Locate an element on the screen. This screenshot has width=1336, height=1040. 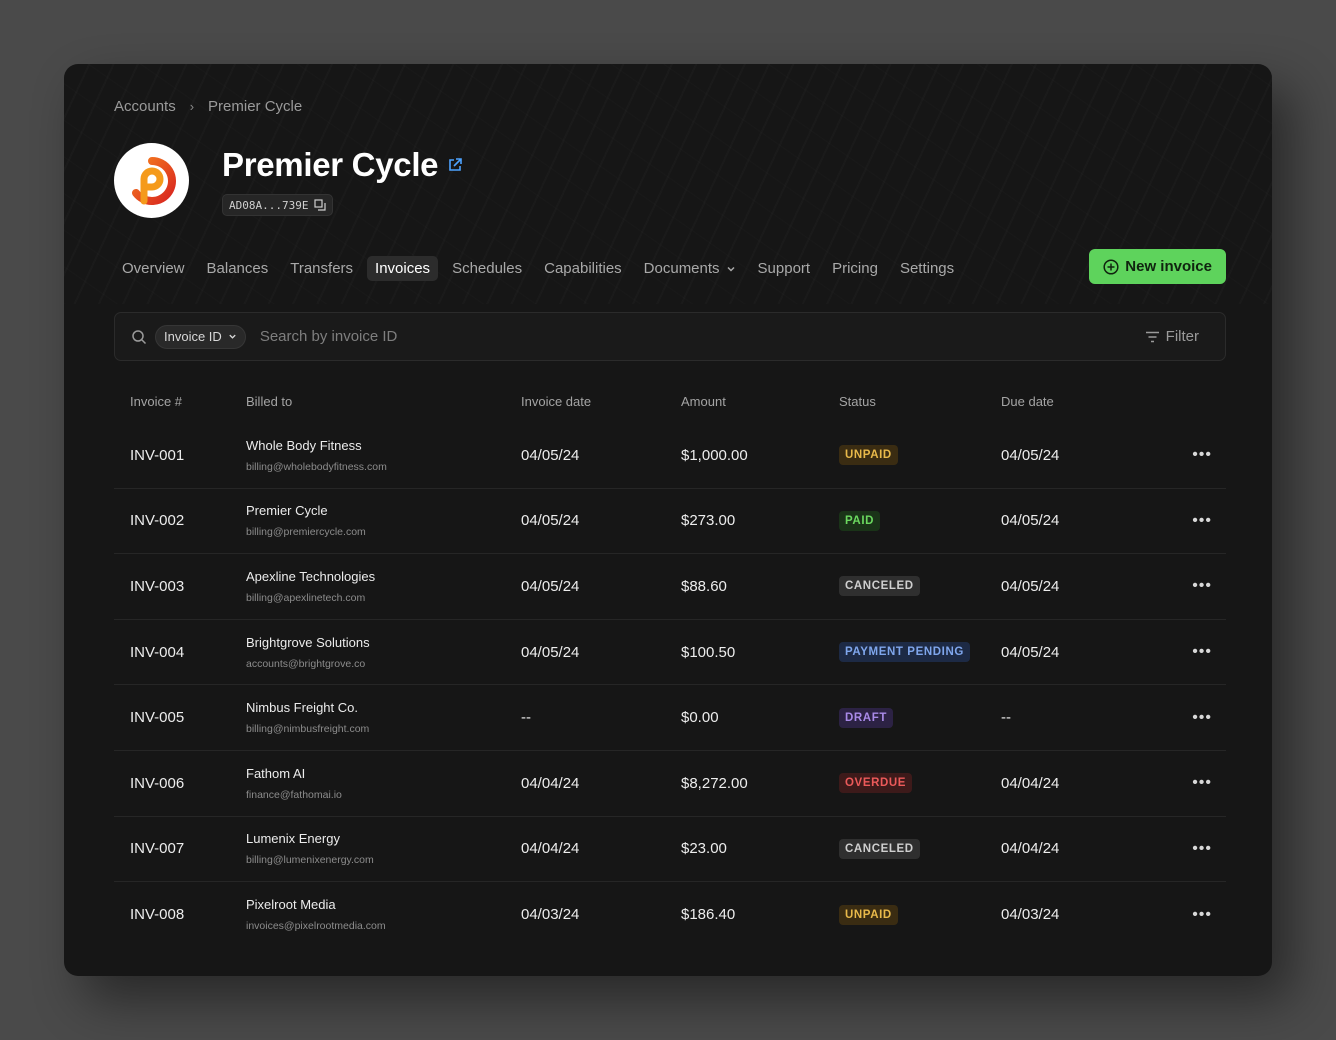
filter-button: Filter is located at coordinates (1172, 336).